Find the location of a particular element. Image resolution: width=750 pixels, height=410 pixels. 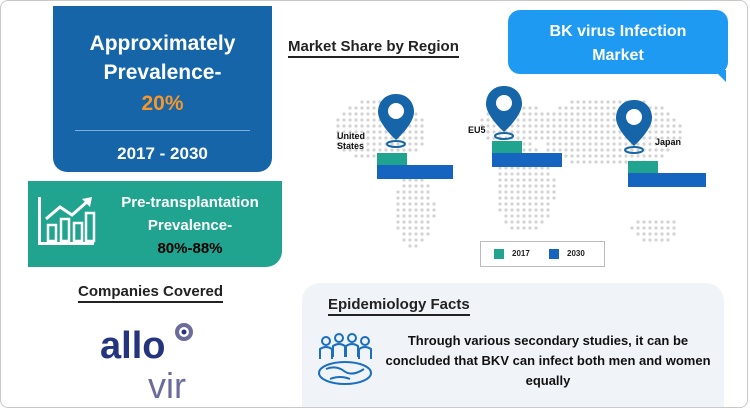

logo-text-allo: allo is located at coordinates (132, 346).